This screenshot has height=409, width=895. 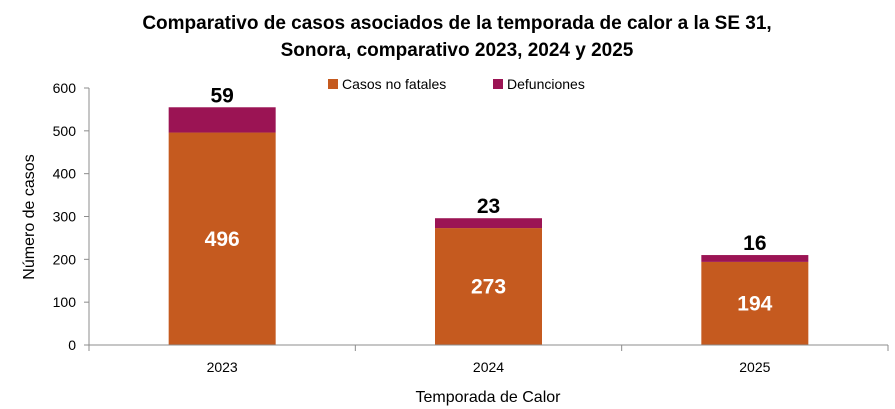 I want to click on chart-subtitle: Sonora, comparativo 2023, 2024 y 2025, so click(x=457, y=50).